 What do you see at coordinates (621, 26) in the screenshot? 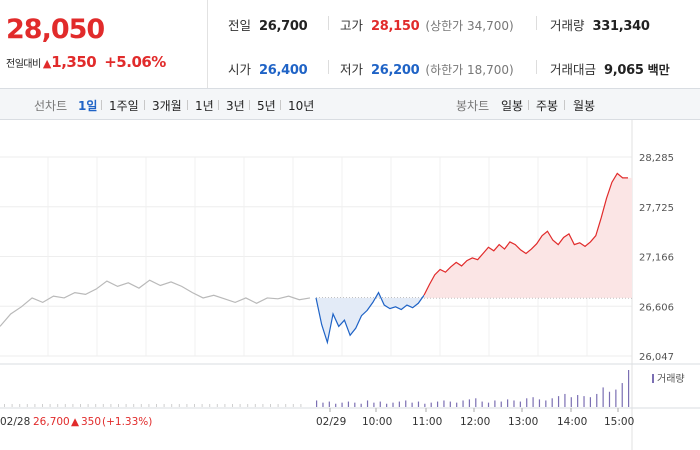
I see `stat-value: 331,340` at bounding box center [621, 26].